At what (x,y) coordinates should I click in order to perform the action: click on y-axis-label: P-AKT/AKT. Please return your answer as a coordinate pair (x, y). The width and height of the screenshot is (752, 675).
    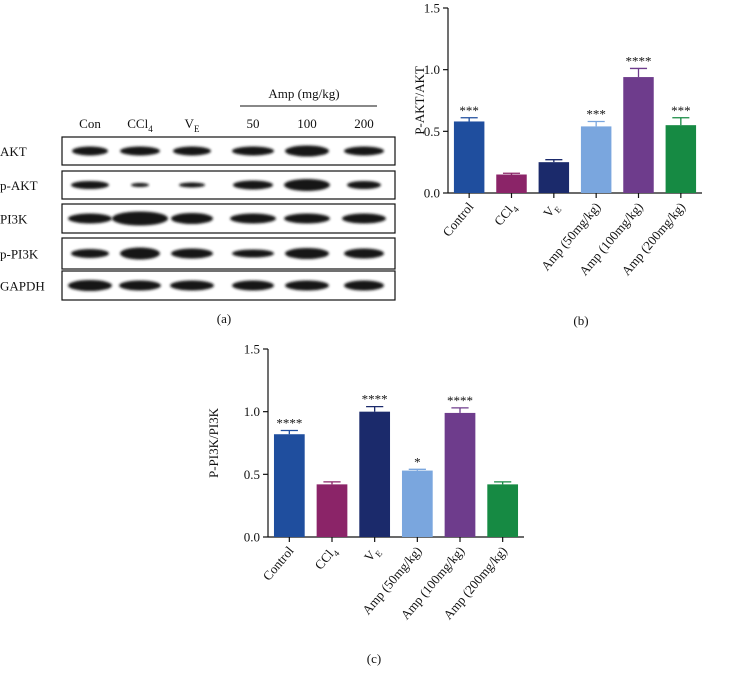
    Looking at the image, I should click on (419, 100).